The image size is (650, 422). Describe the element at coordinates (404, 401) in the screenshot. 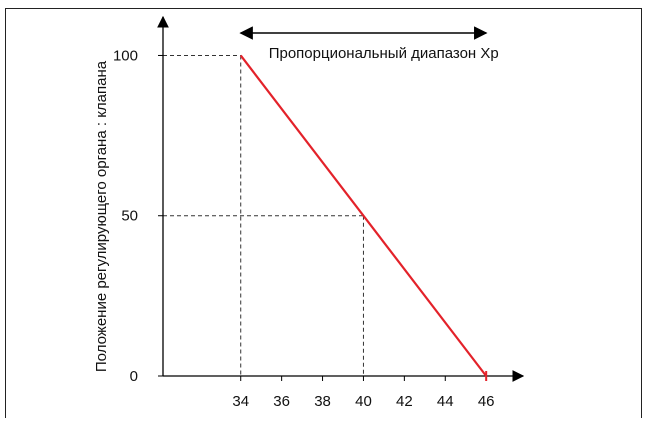

I see `x-tick-label-42: 42` at that location.